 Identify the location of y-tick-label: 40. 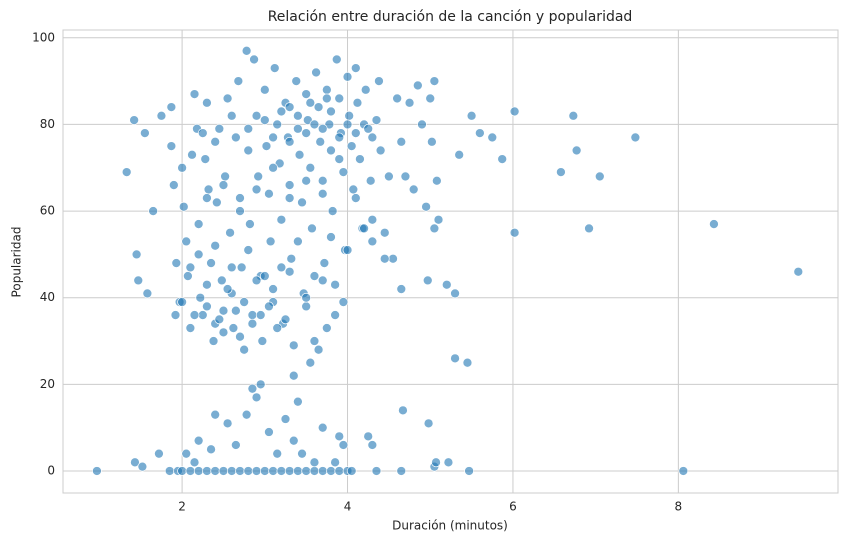
(47, 297).